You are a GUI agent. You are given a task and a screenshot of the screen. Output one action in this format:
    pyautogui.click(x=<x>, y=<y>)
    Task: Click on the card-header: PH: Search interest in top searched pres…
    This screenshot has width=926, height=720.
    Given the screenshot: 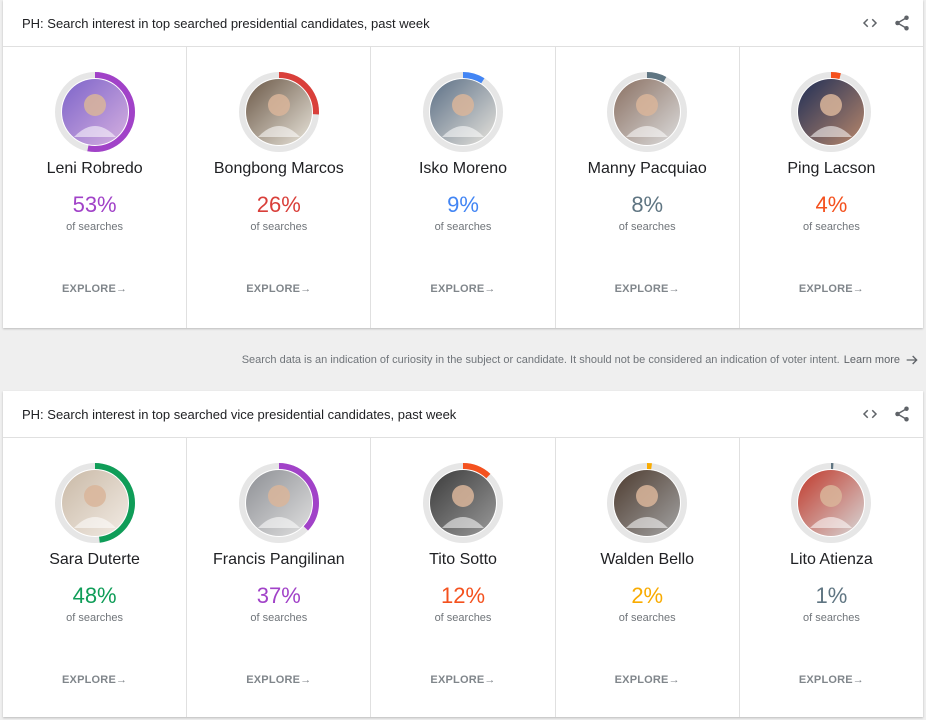 What is the action you would take?
    pyautogui.click(x=463, y=23)
    